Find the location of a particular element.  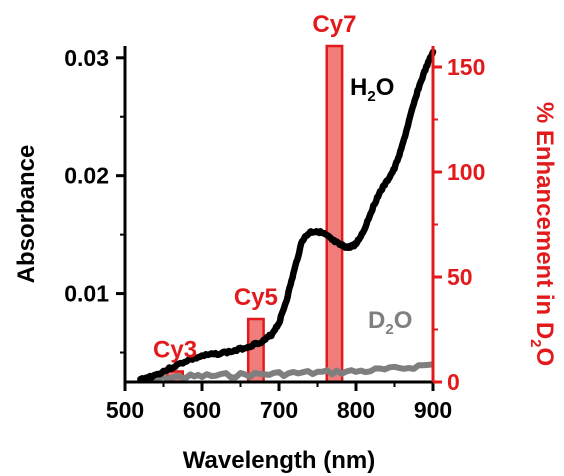

y-left-tick-label: 0.03 is located at coordinates (86, 58).